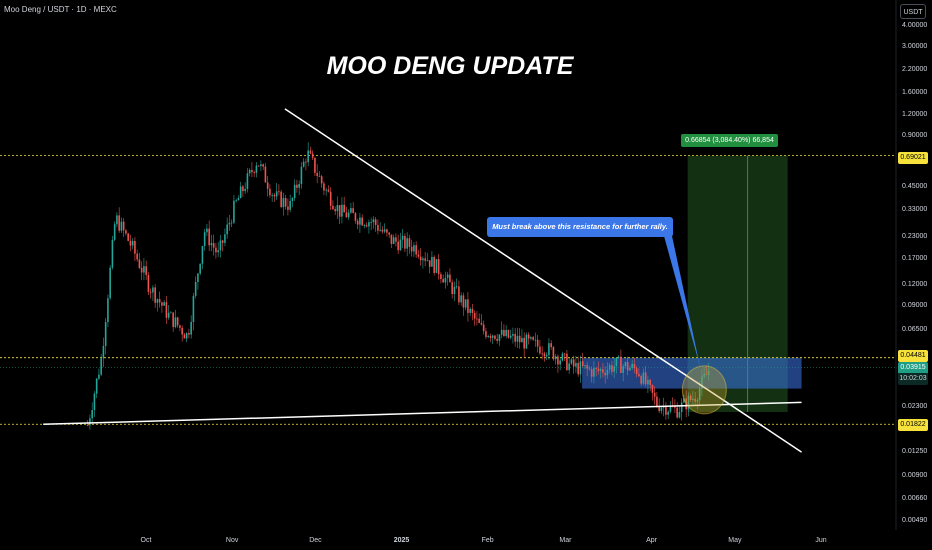 This screenshot has width=932, height=550. What do you see at coordinates (232, 540) in the screenshot?
I see `x-tick-label: Nov` at bounding box center [232, 540].